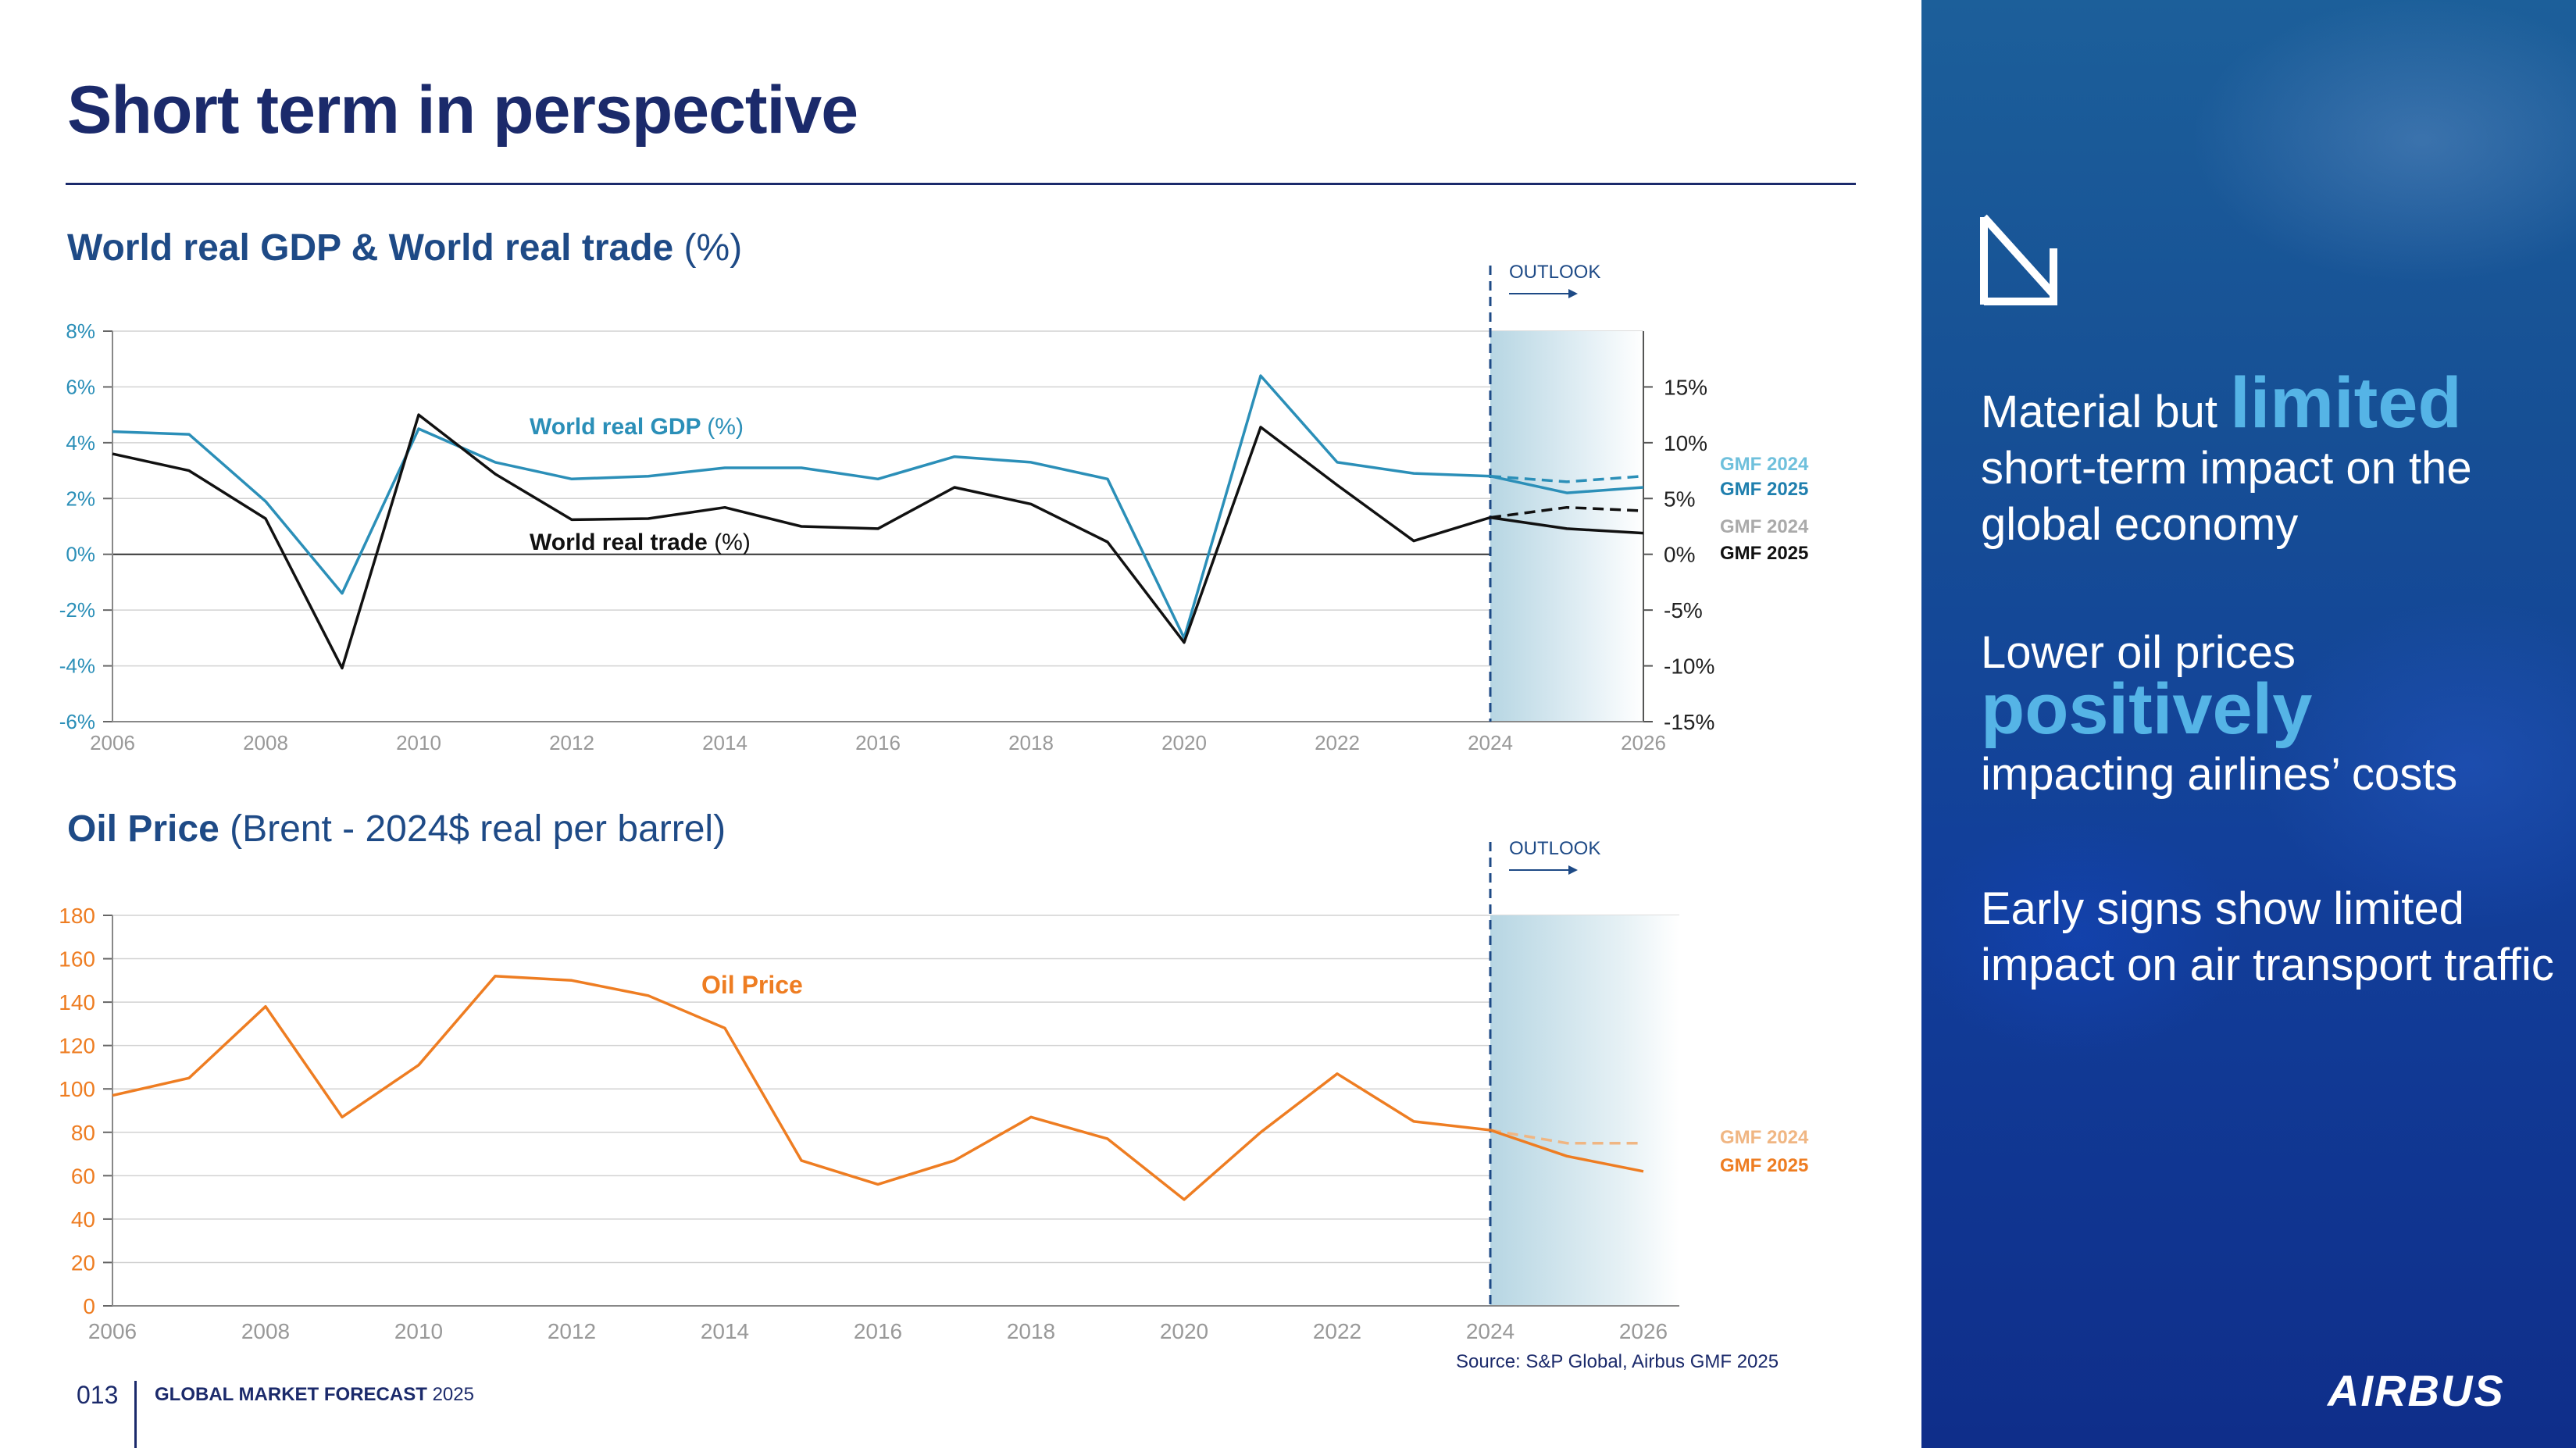 This screenshot has width=2576, height=1448. I want to click on series-line-gmf-2025, so click(1567, 1151).